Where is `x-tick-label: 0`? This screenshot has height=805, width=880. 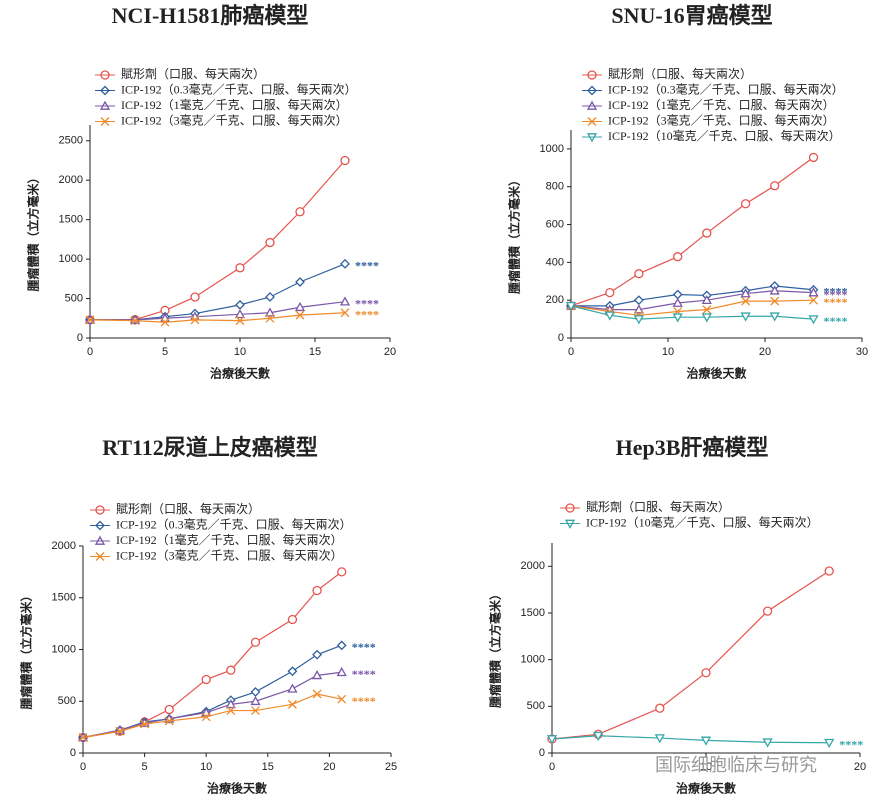
x-tick-label: 0 is located at coordinates (83, 767).